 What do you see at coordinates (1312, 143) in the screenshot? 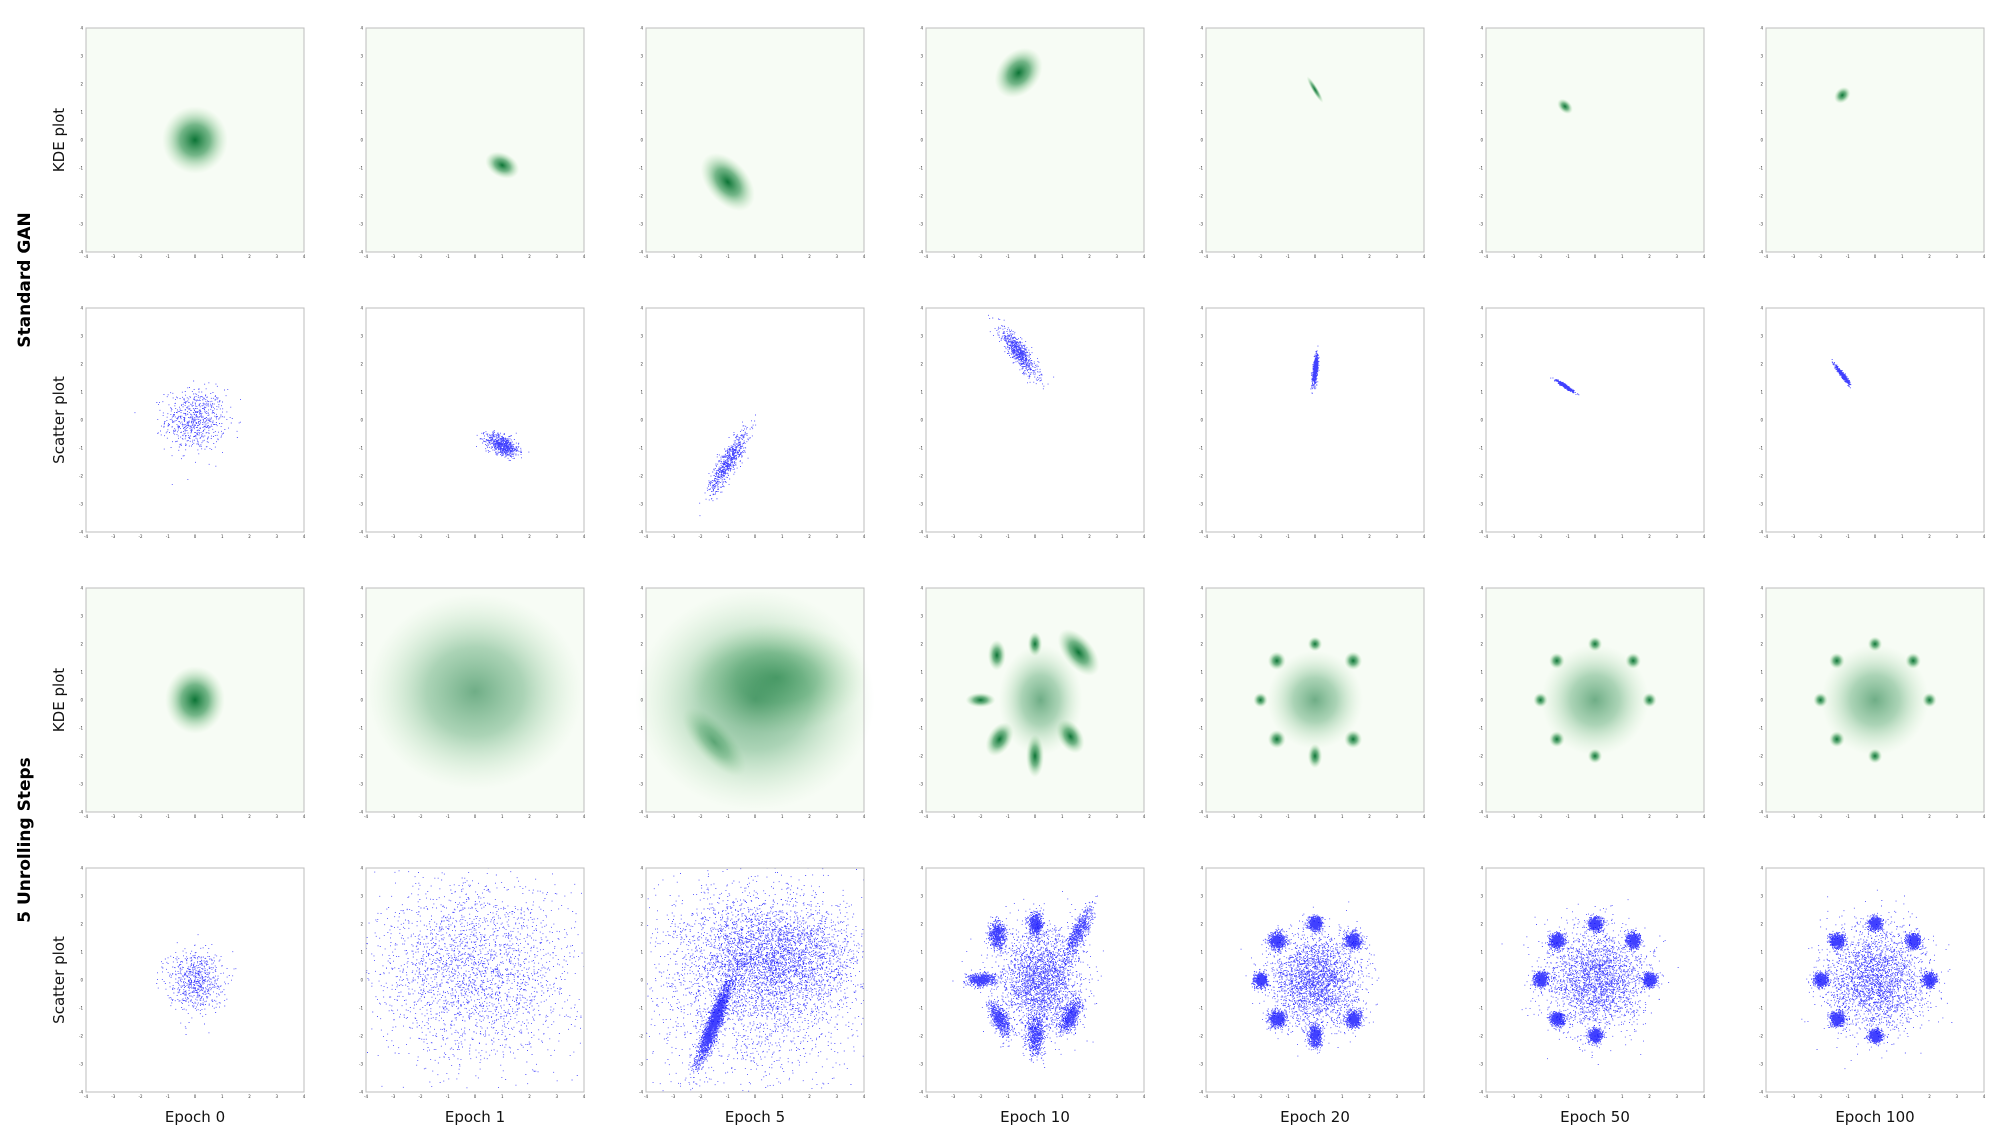
I see `kde-panel-standard_gan-epoch-20: -4-4 -3 -3 -2 -2 -1 -1 0 0 1 1 2 2 3 3 4 4` at bounding box center [1312, 143].